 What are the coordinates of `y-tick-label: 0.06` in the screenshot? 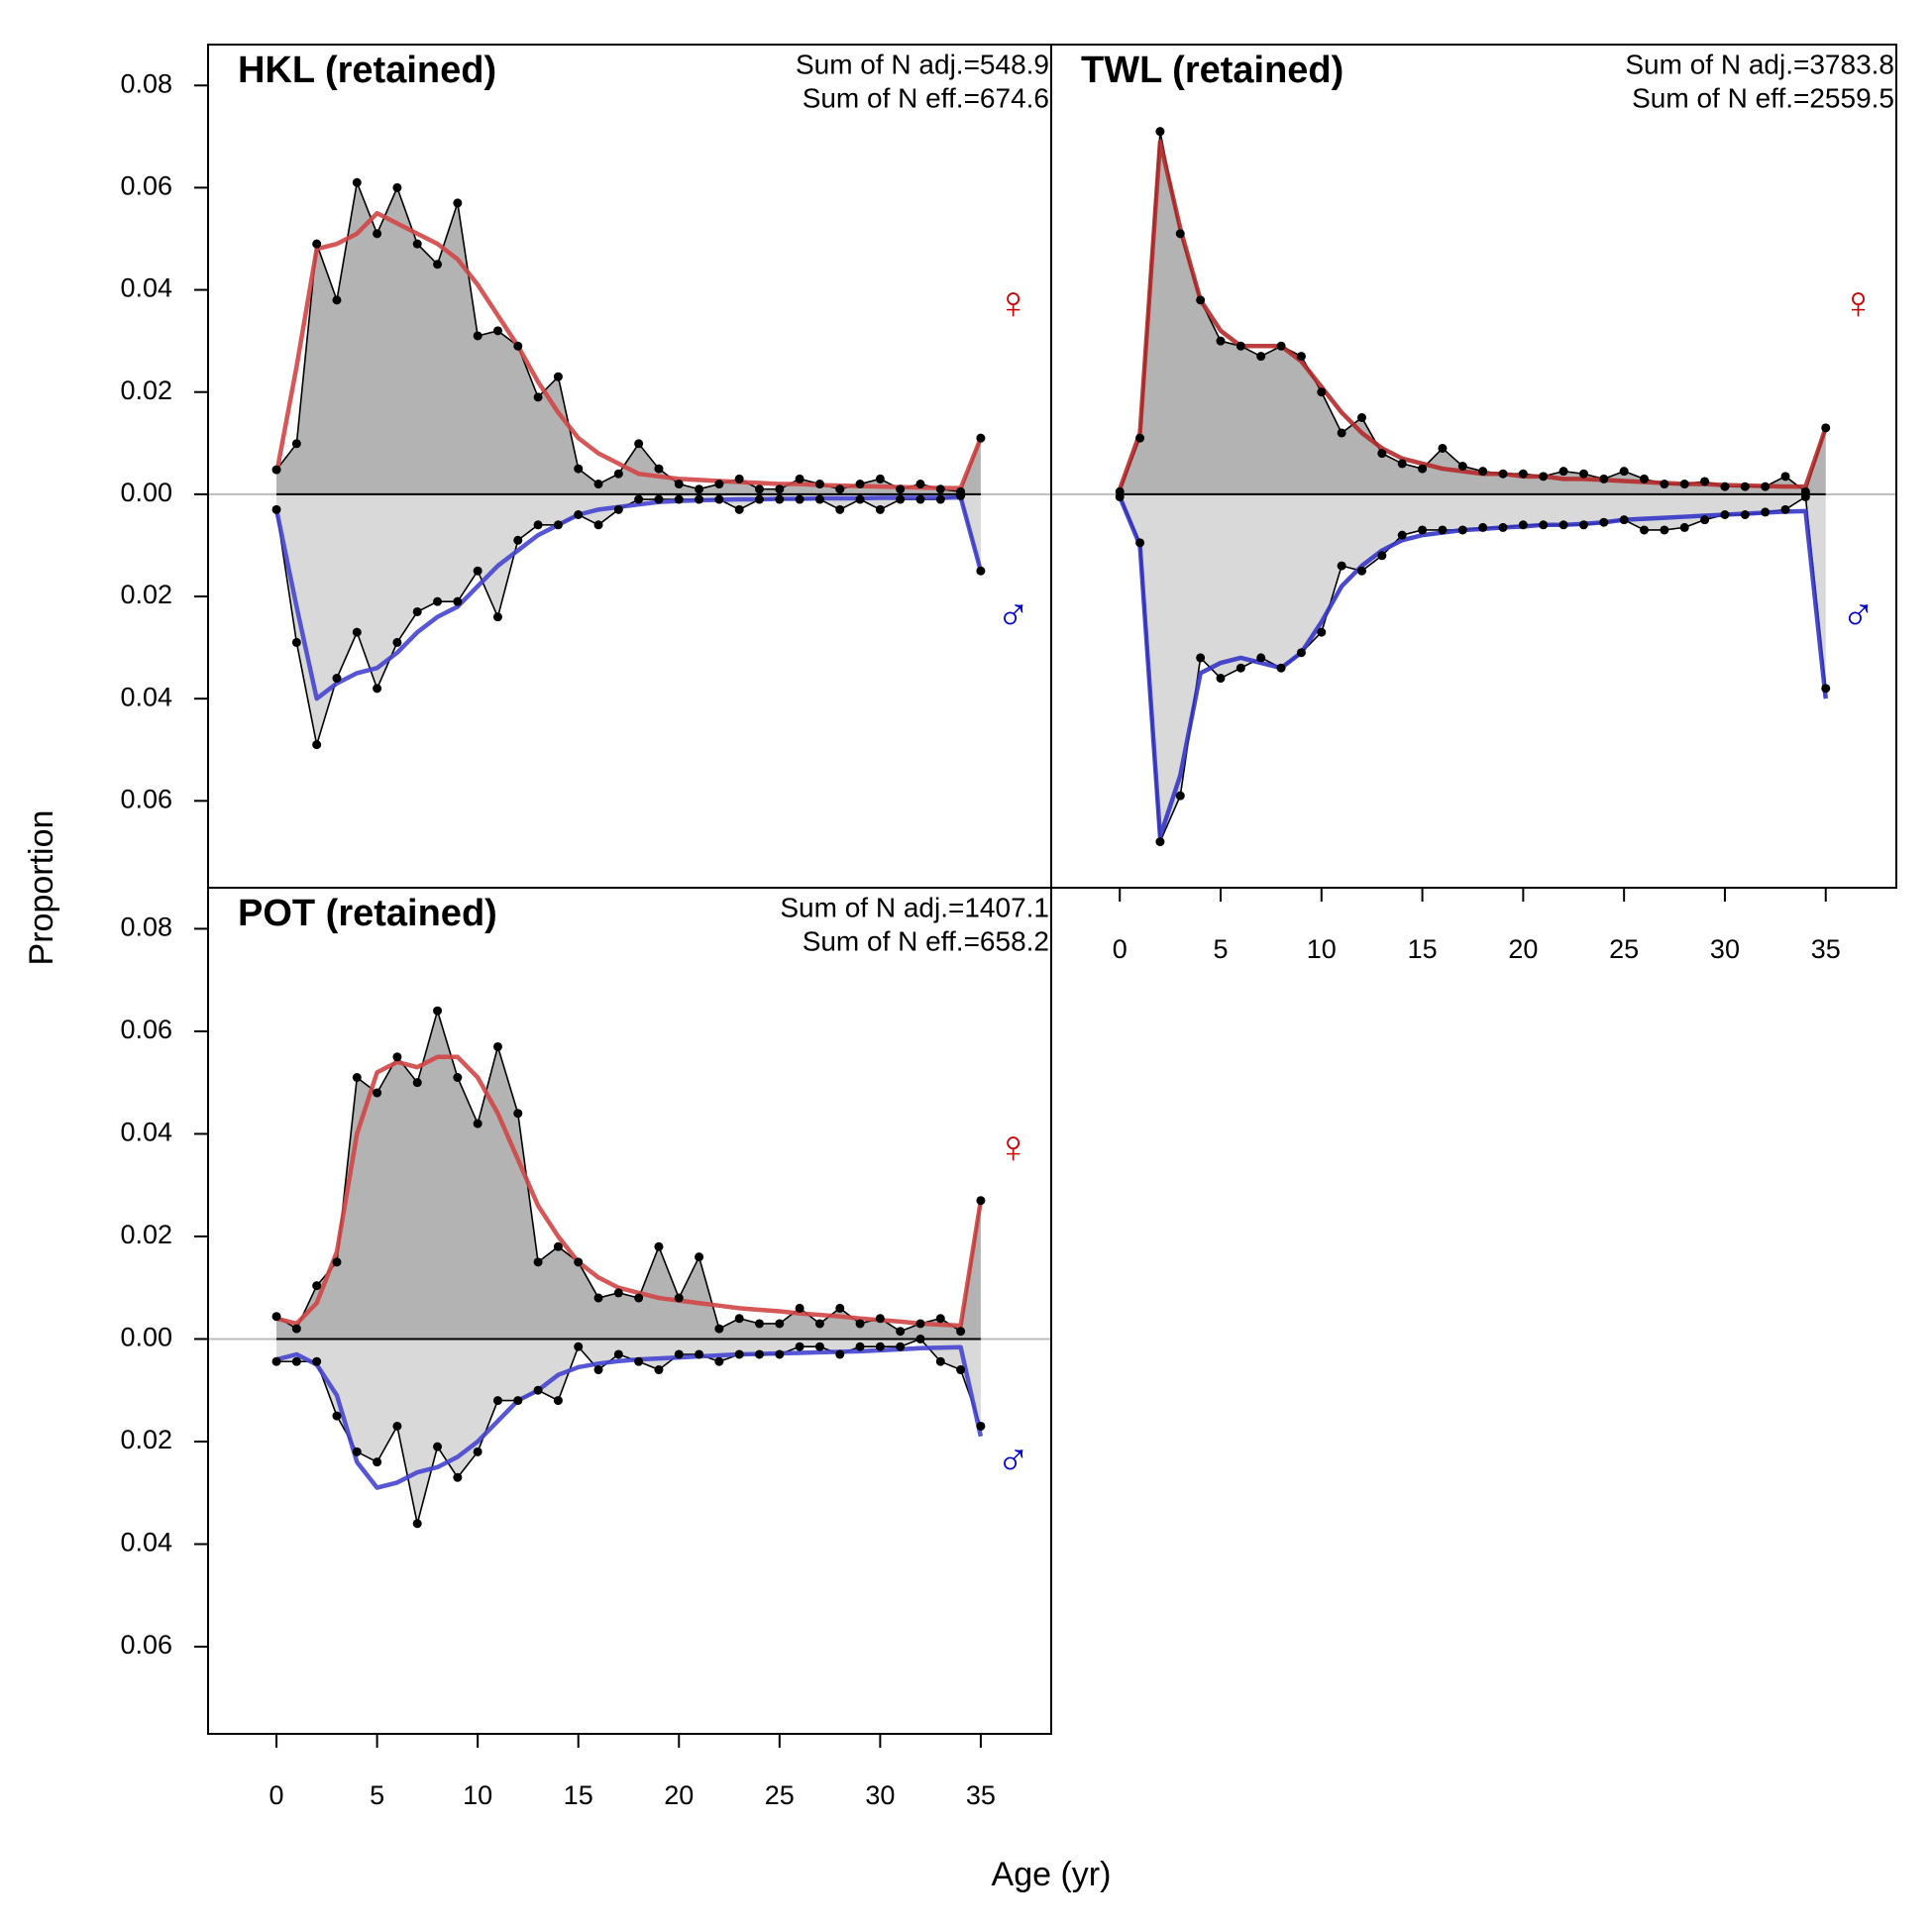 It's located at (146, 1645).